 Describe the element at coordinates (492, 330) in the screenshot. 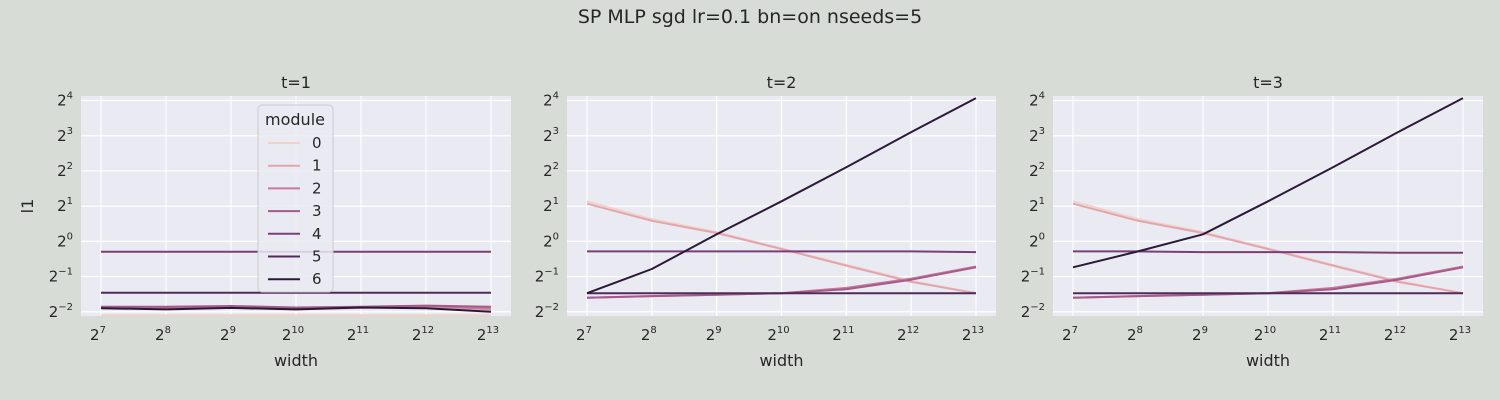

I see `x-tick-exponent: 13` at that location.